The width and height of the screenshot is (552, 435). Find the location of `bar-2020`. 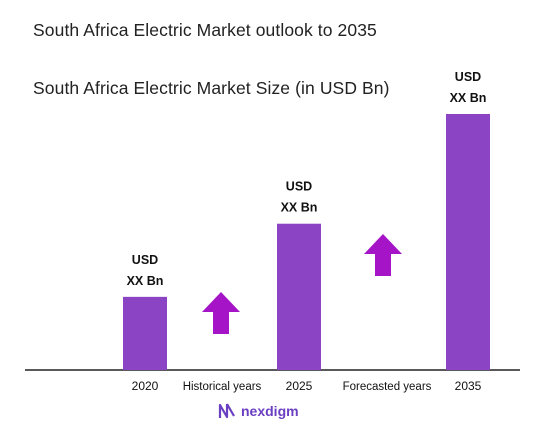

bar-2020 is located at coordinates (145, 333).